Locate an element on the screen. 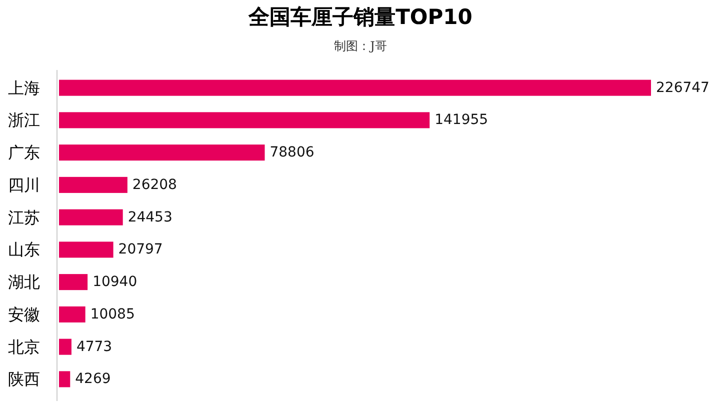  data-label: 20797 is located at coordinates (140, 250).